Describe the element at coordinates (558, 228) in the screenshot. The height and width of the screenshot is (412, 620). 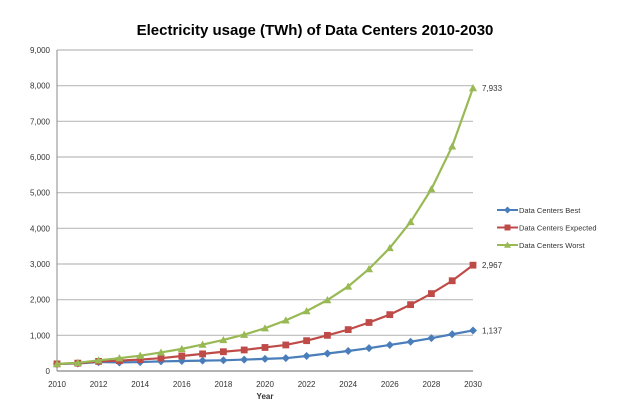
I see `legend-label: Data Centers Expected` at that location.